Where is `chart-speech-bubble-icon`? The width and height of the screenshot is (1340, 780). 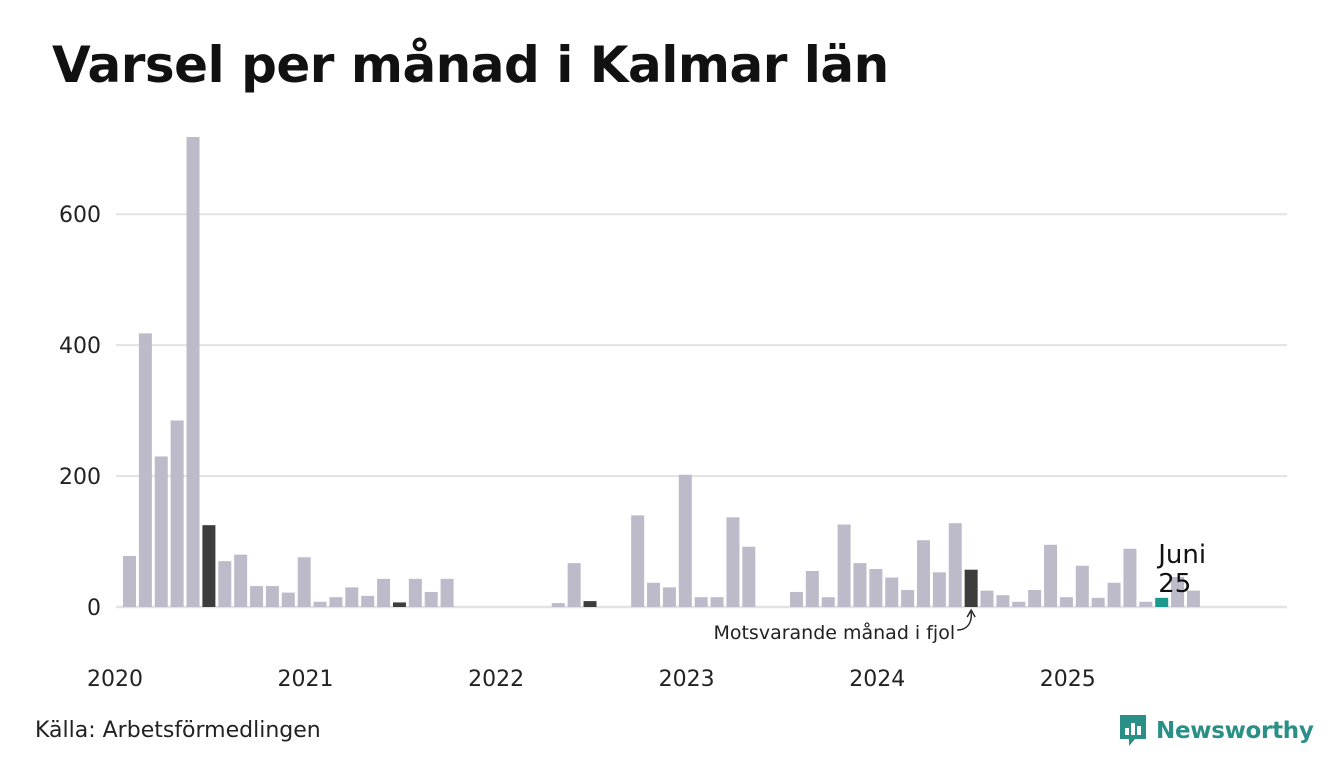
chart-speech-bubble-icon is located at coordinates (1133, 730).